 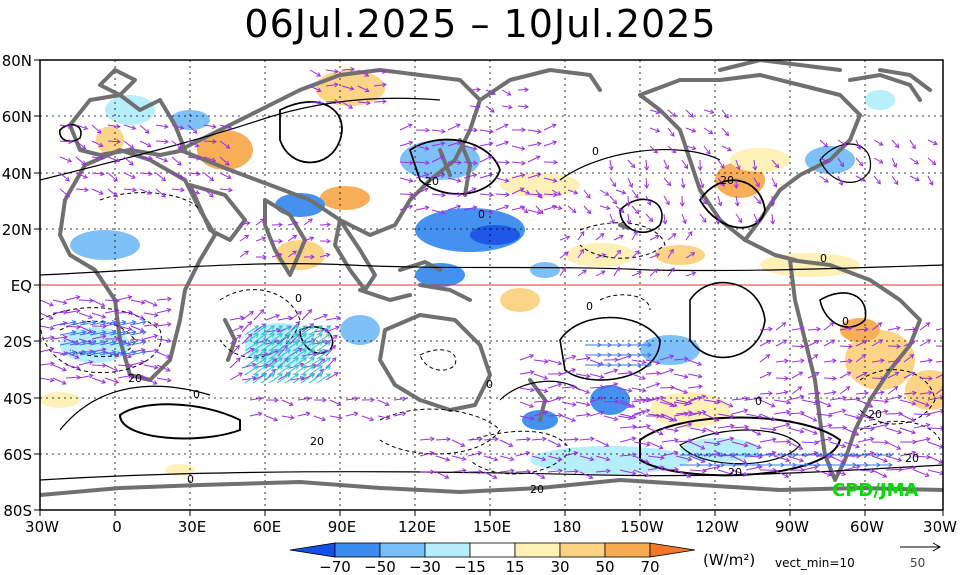 What do you see at coordinates (335, 566) in the screenshot?
I see `colorbar-tick-label: −70` at bounding box center [335, 566].